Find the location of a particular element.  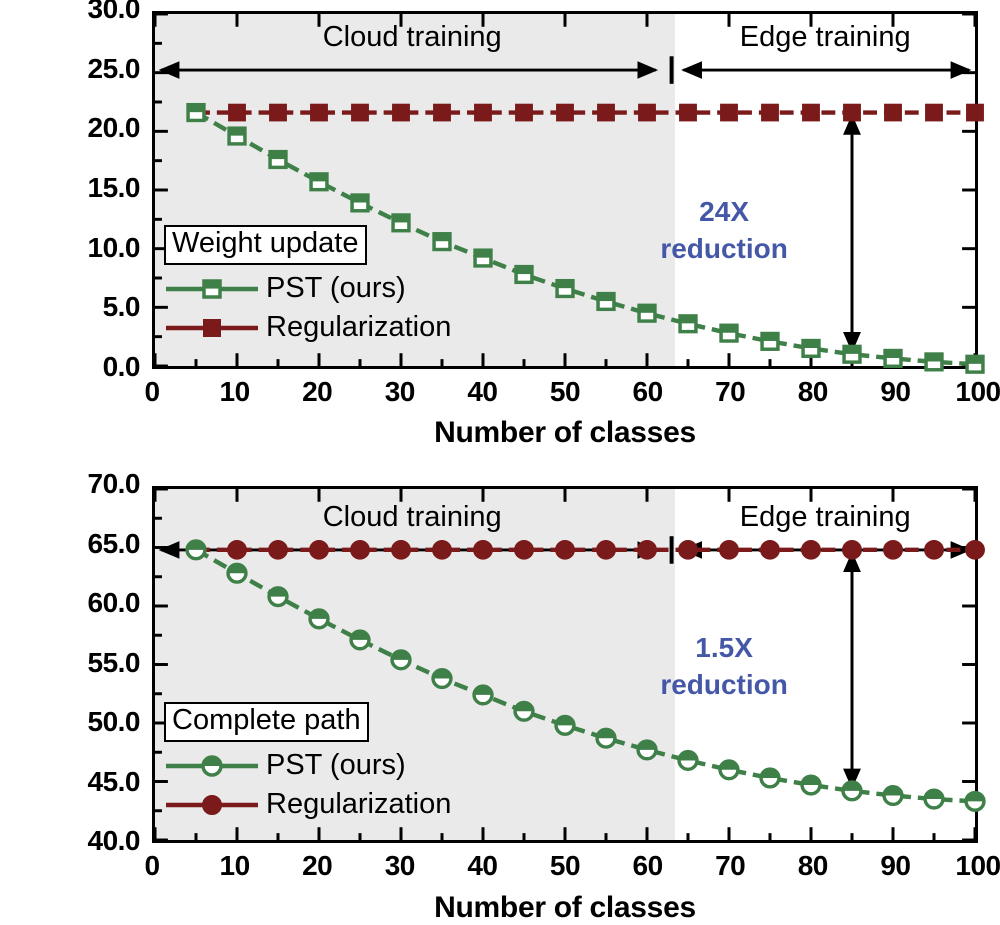

x-axis-title-top: Number of classes is located at coordinates (565, 432).